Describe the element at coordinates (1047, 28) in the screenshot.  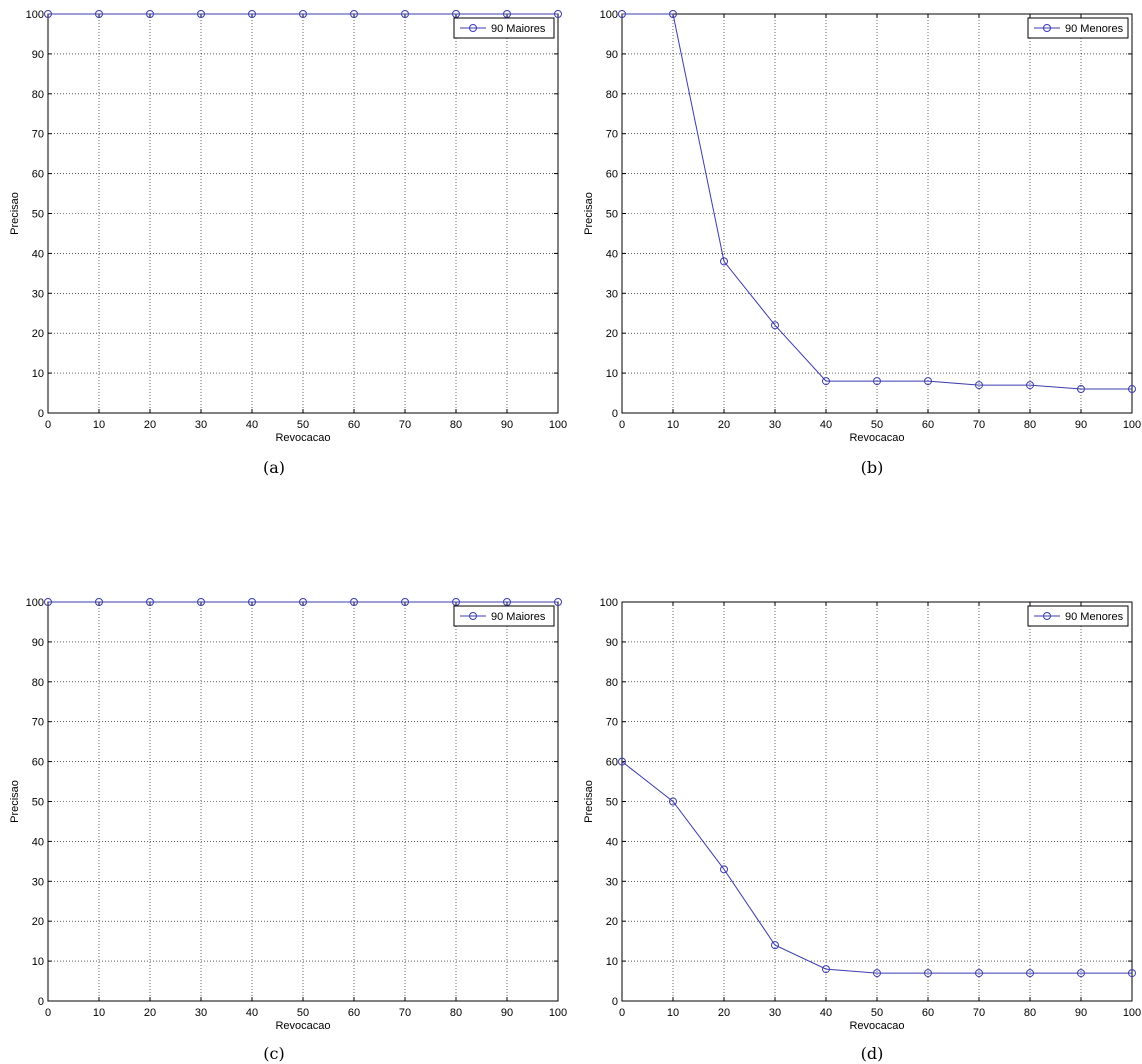
I see `legend-marker` at that location.